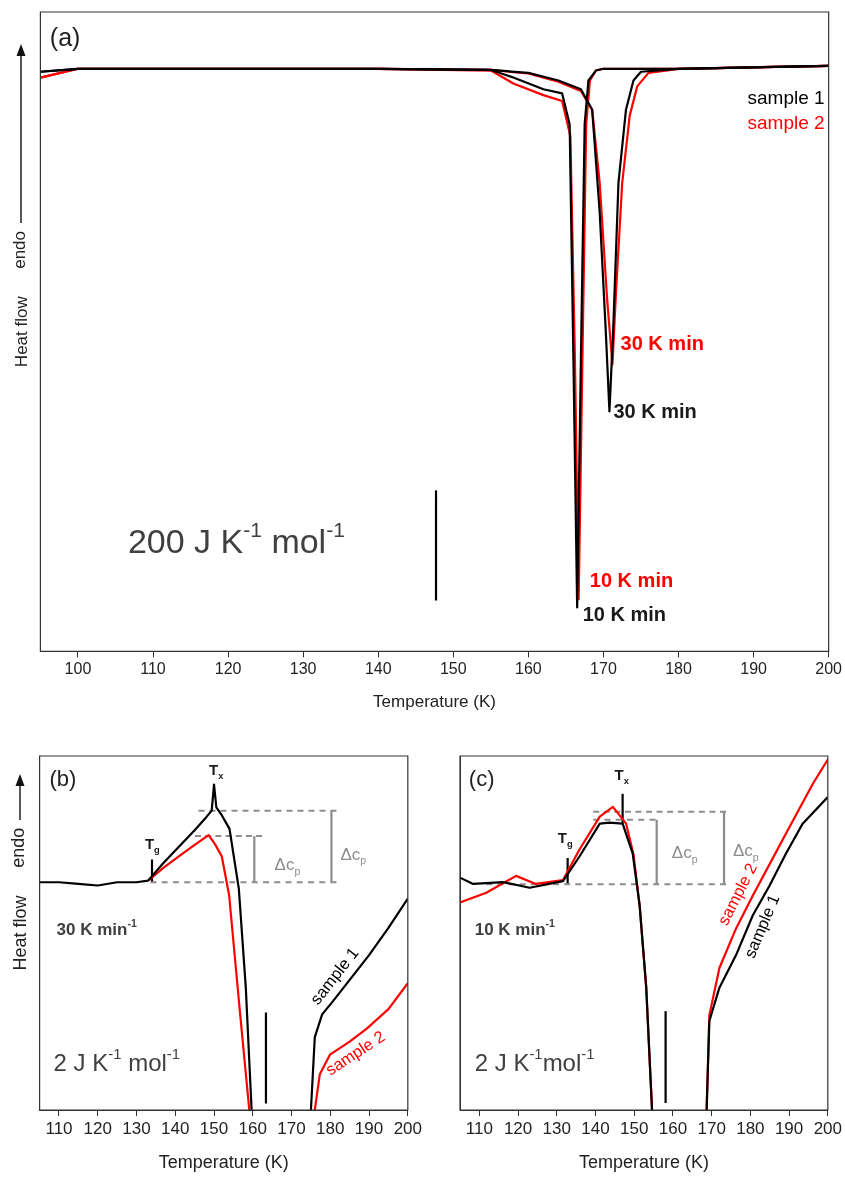 This screenshot has height=1182, width=845. Describe the element at coordinates (78, 669) in the screenshot. I see `x-tick-label: 100` at that location.